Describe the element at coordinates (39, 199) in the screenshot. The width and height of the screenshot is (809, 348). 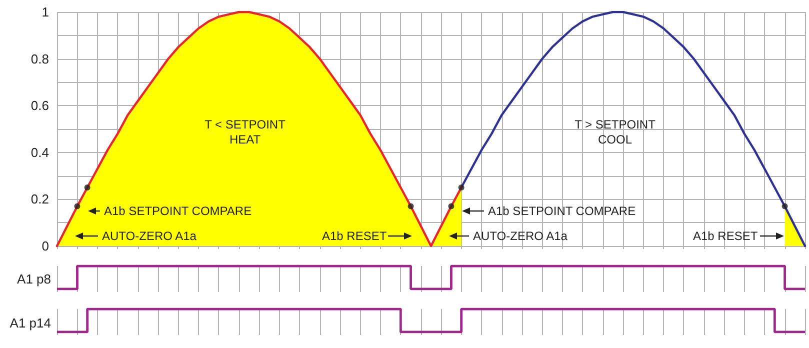
I see `y-tick-label: 0.2` at that location.